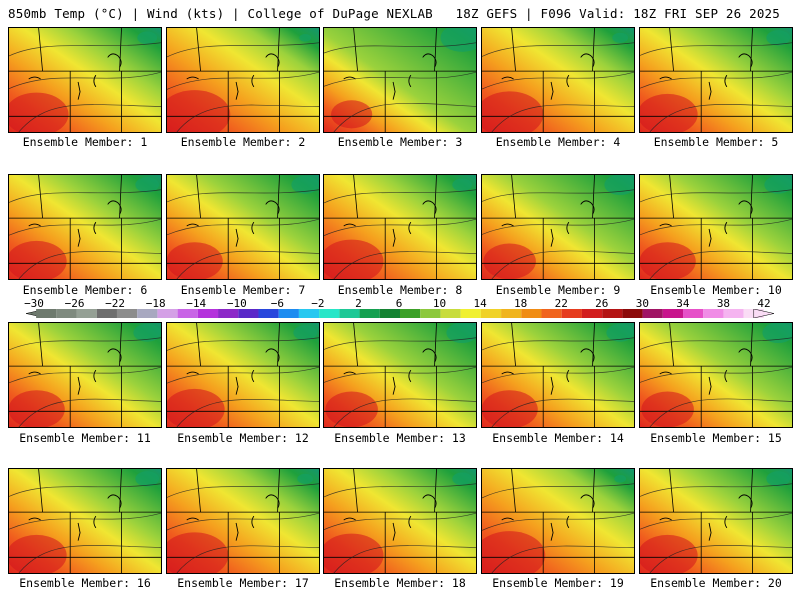 Image resolution: width=800 pixels, height=600 pixels. What do you see at coordinates (716, 438) in the screenshot?
I see `member-caption: Ensemble Member: 15` at bounding box center [716, 438].